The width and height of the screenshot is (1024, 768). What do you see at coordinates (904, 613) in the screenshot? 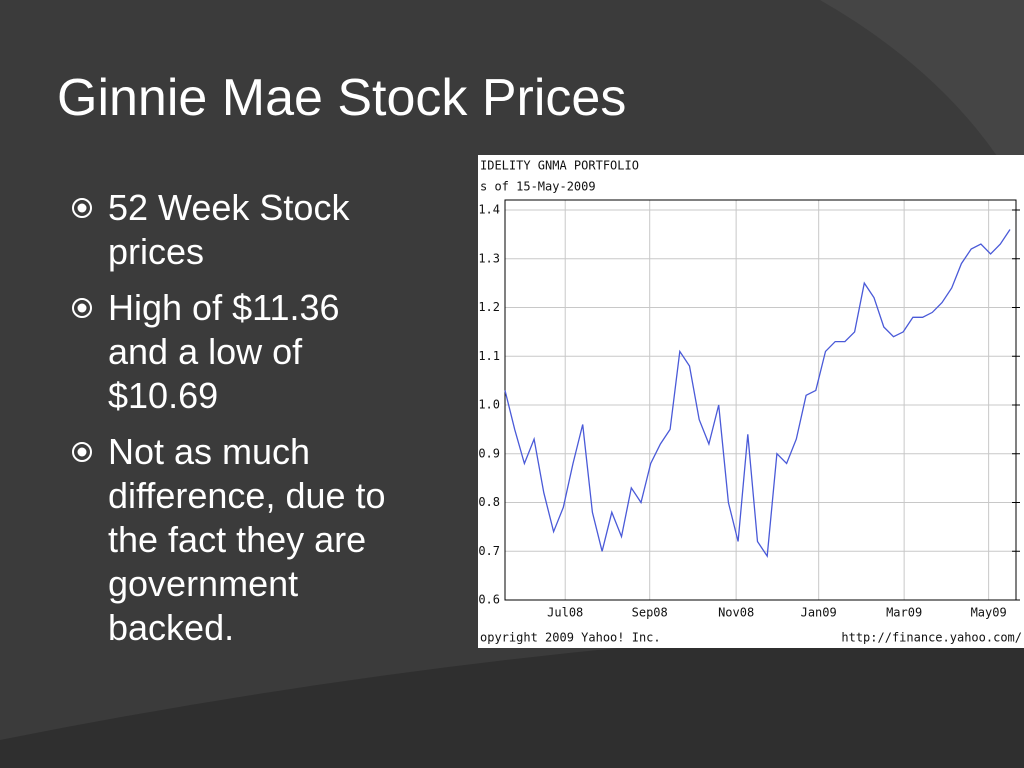
I see `x-tick-label: Mar09` at bounding box center [904, 613].